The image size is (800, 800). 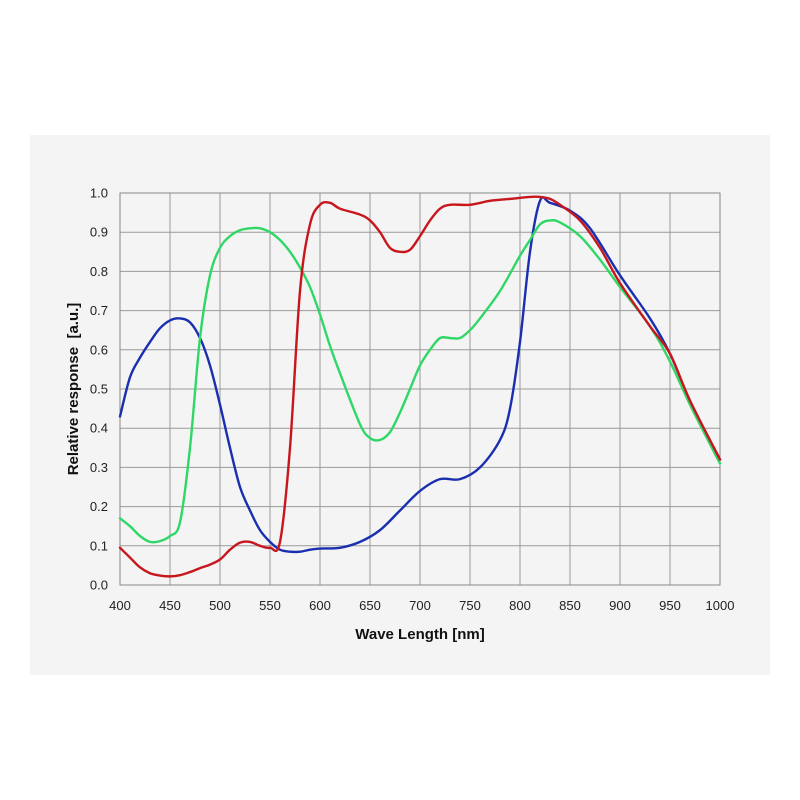 What do you see at coordinates (99, 467) in the screenshot?
I see `y-tick-label: 0.3` at bounding box center [99, 467].